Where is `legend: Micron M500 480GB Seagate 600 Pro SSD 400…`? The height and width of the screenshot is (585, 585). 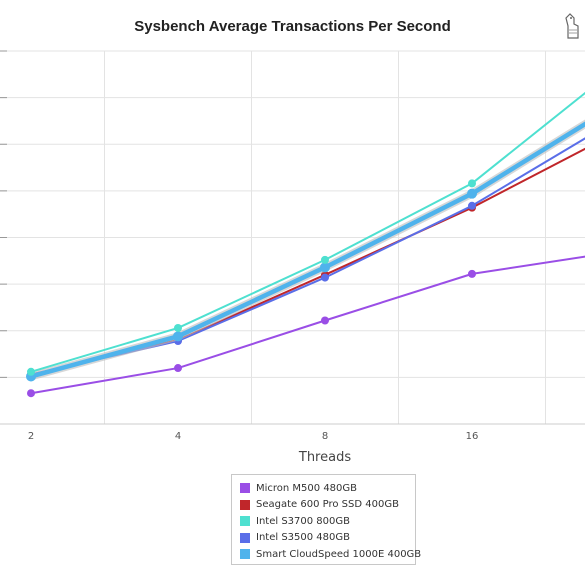 legend: Micron M500 480GB Seagate 600 Pro SSD 400… is located at coordinates (326, 519).